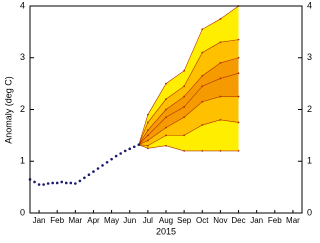  I want to click on y-tick-label: 4, so click(22, 5).